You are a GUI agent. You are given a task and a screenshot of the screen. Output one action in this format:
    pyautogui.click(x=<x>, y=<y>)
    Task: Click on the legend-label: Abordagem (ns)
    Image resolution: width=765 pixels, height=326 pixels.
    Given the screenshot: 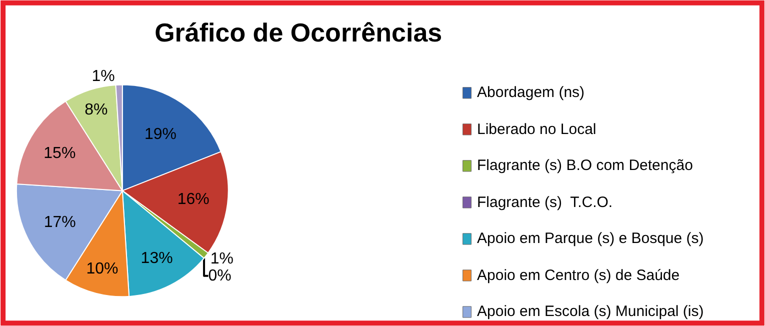 What is the action you would take?
    pyautogui.click(x=531, y=92)
    